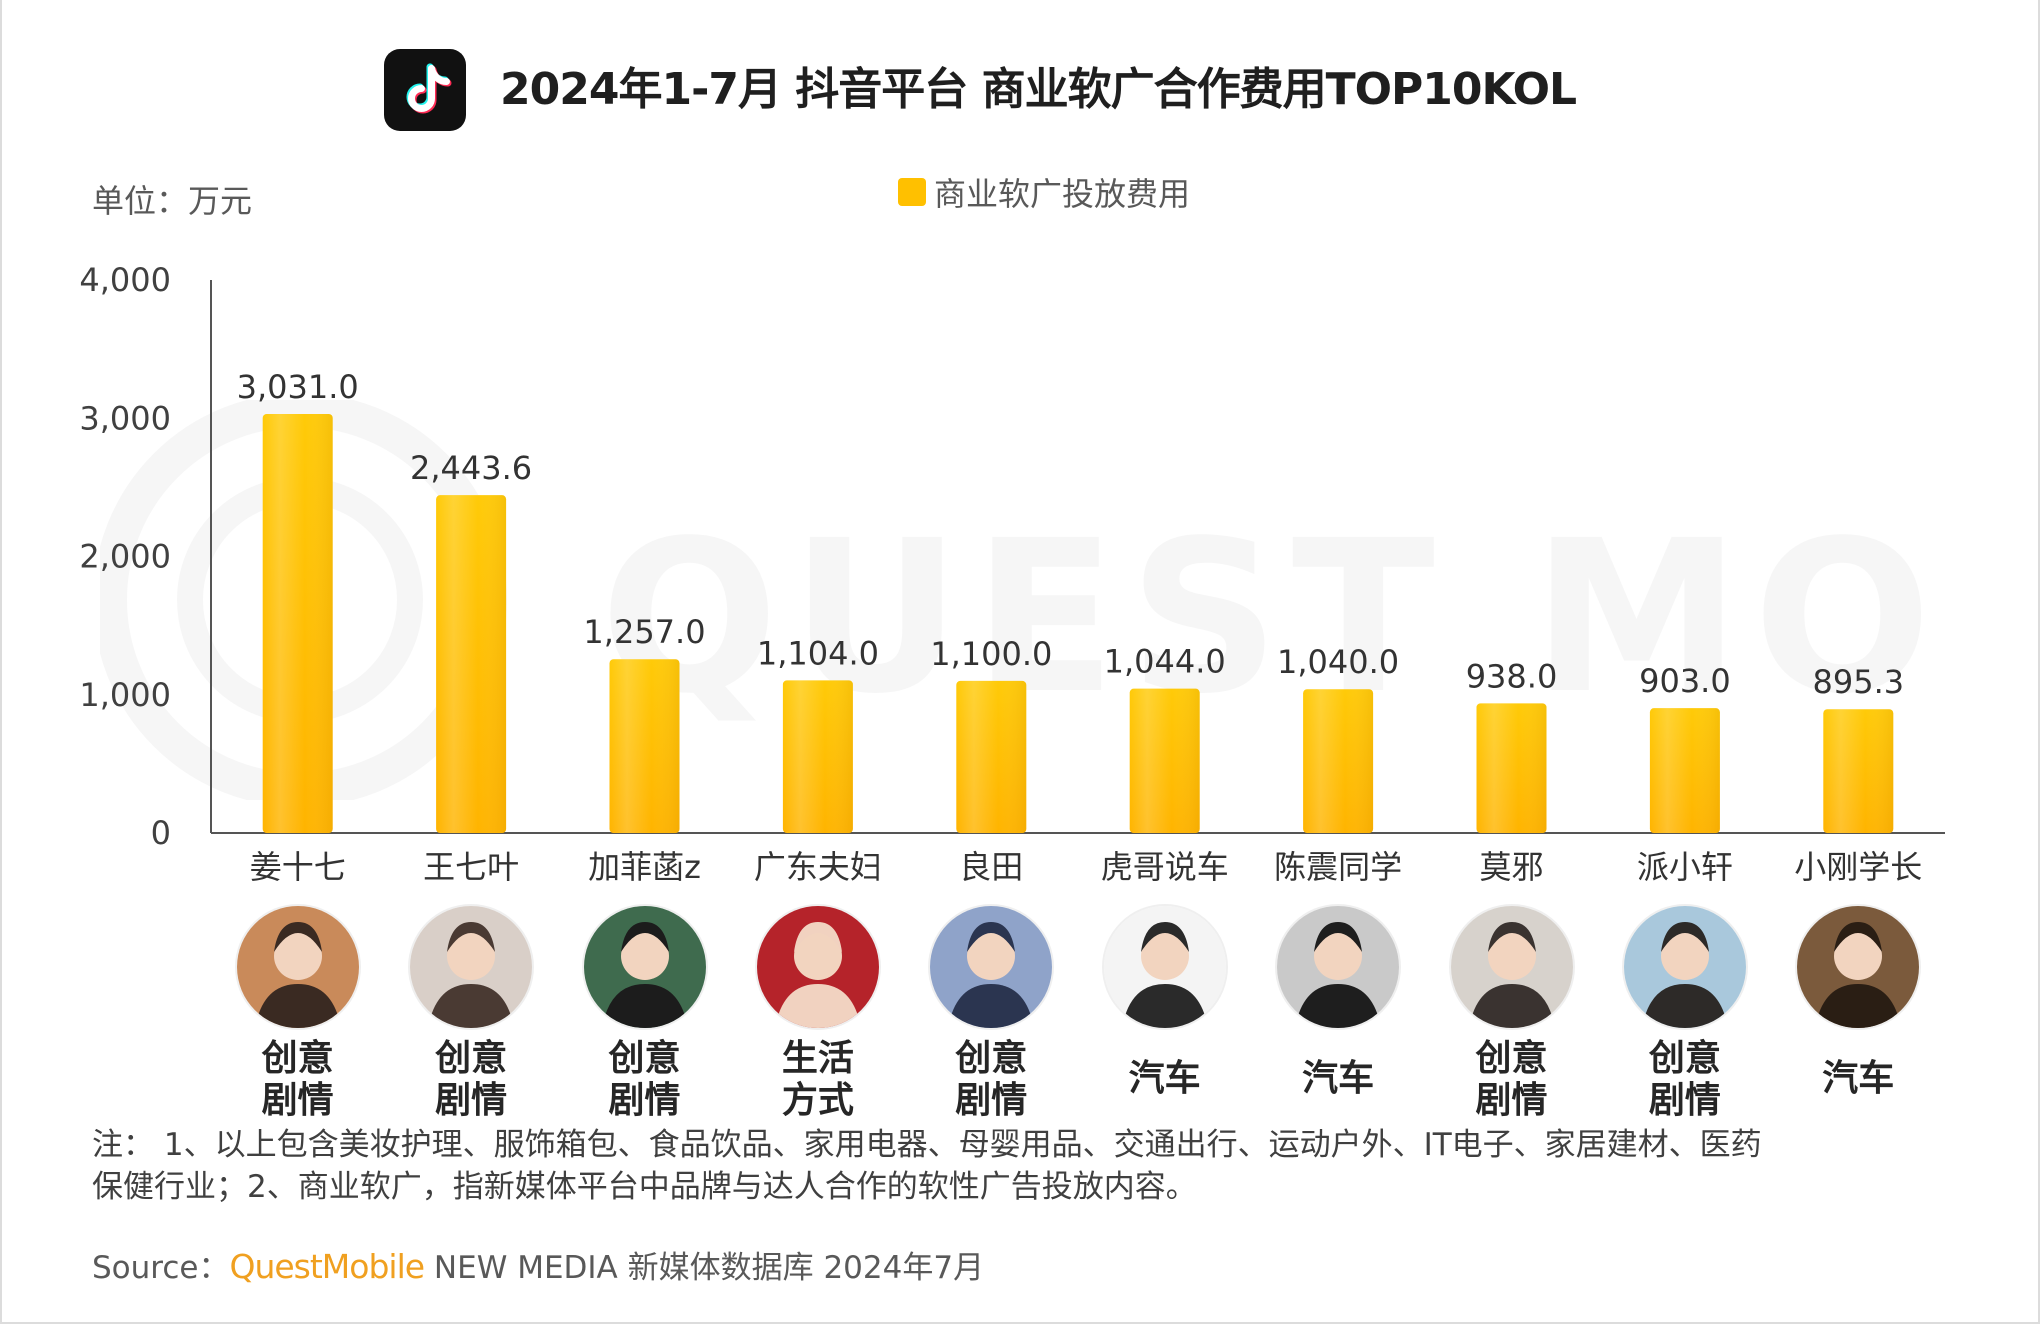 The height and width of the screenshot is (1324, 2040). Describe the element at coordinates (327, 1266) in the screenshot. I see `questmobile-brand: QuestMobile` at that location.